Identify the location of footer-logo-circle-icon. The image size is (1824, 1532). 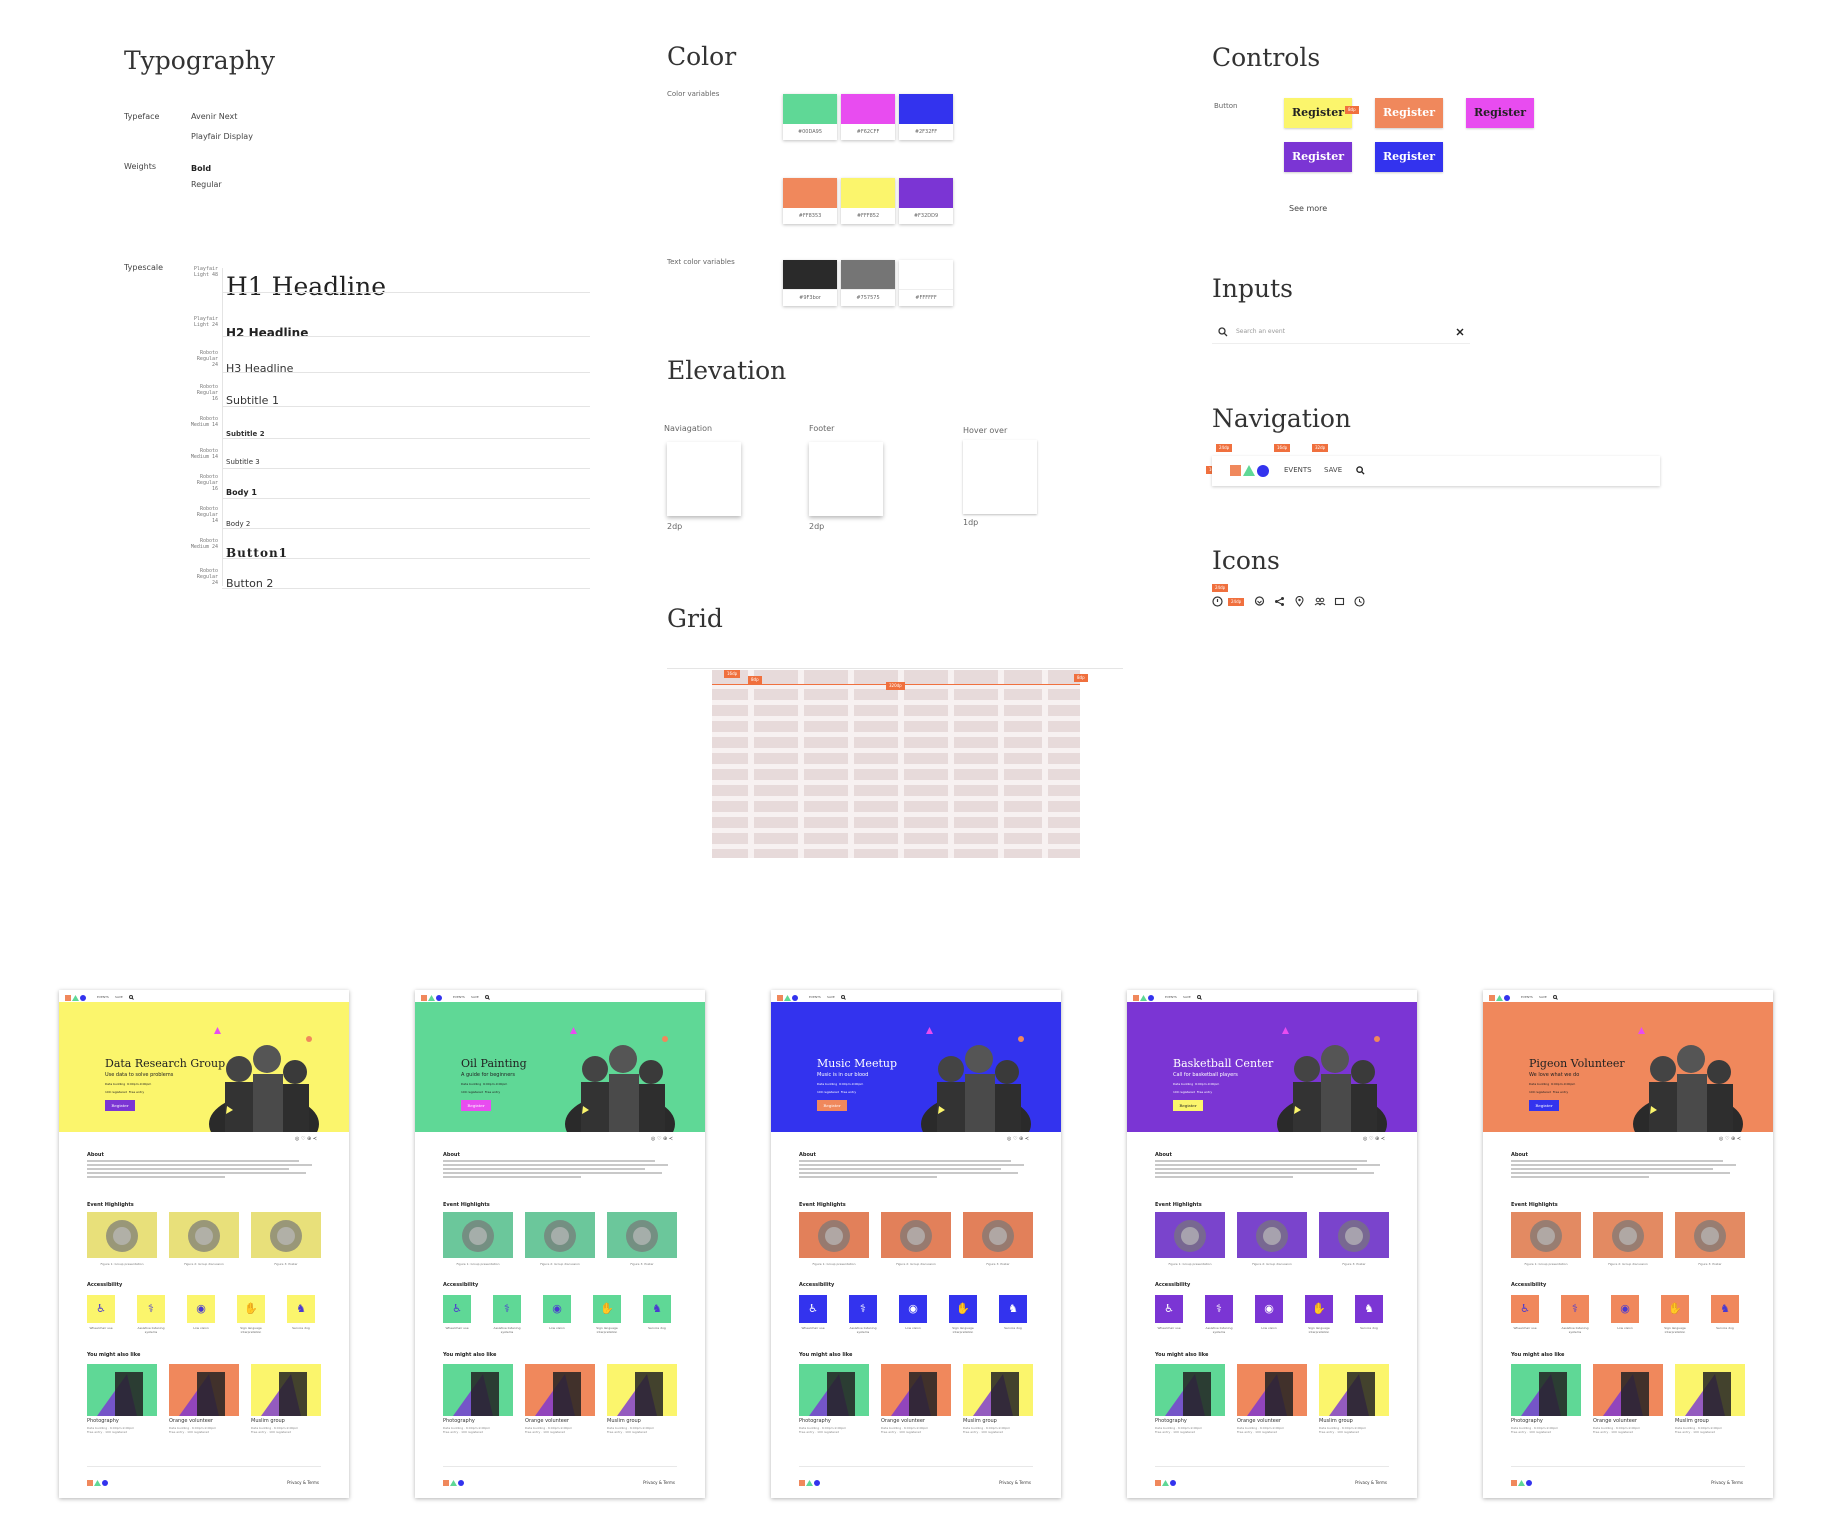
(817, 1483).